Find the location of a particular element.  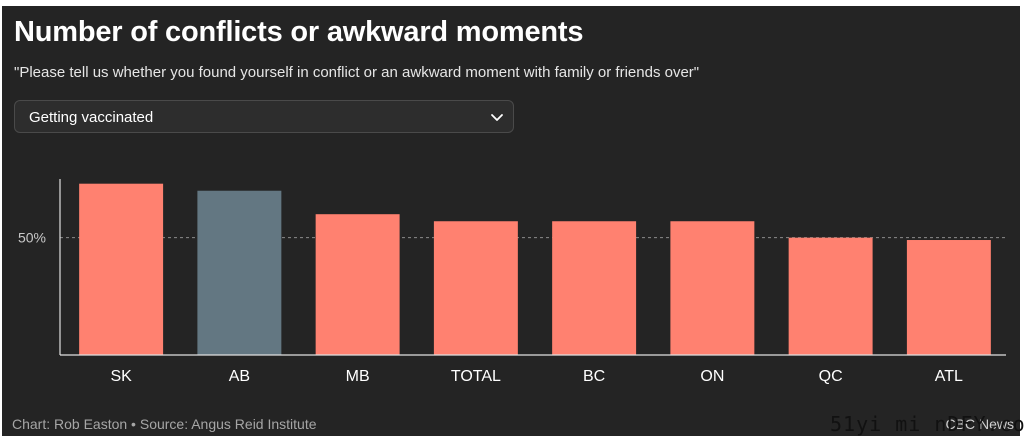

watermark-text: 51yi mi nDFY.com is located at coordinates (927, 424).